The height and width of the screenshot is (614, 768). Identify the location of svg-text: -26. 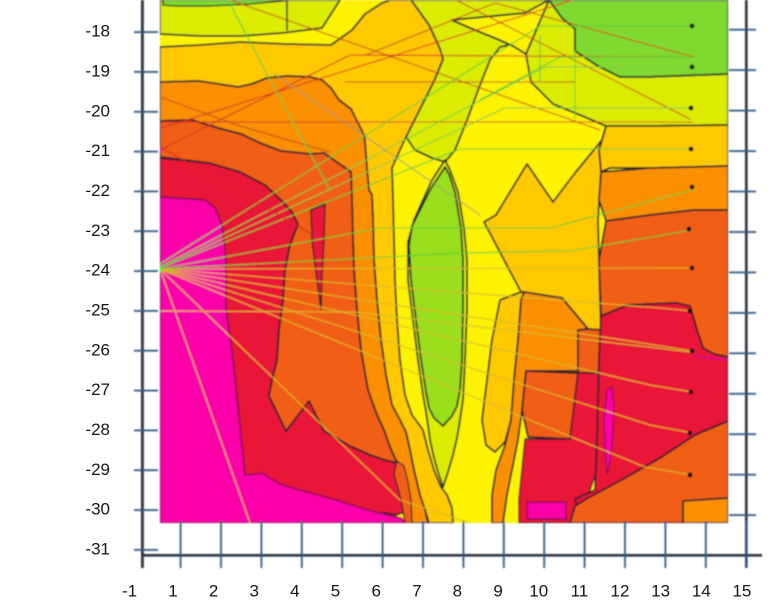
(97, 349).